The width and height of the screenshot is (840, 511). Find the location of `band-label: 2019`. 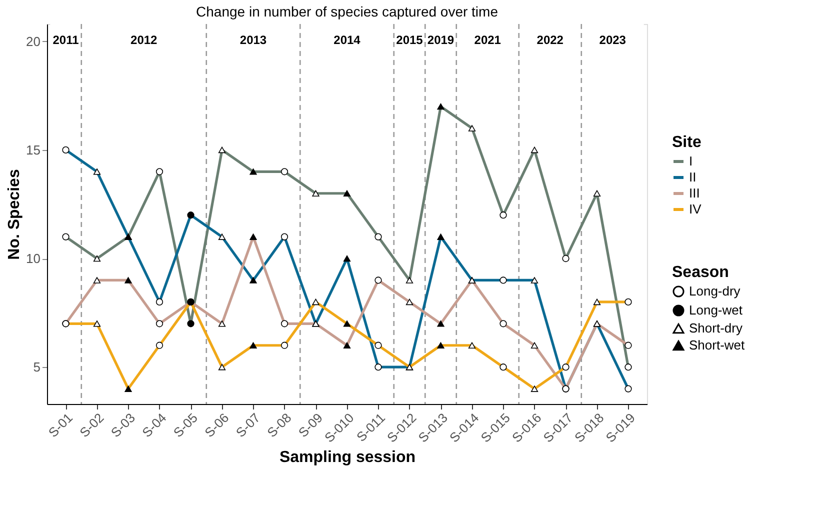

band-label: 2019 is located at coordinates (440, 40).